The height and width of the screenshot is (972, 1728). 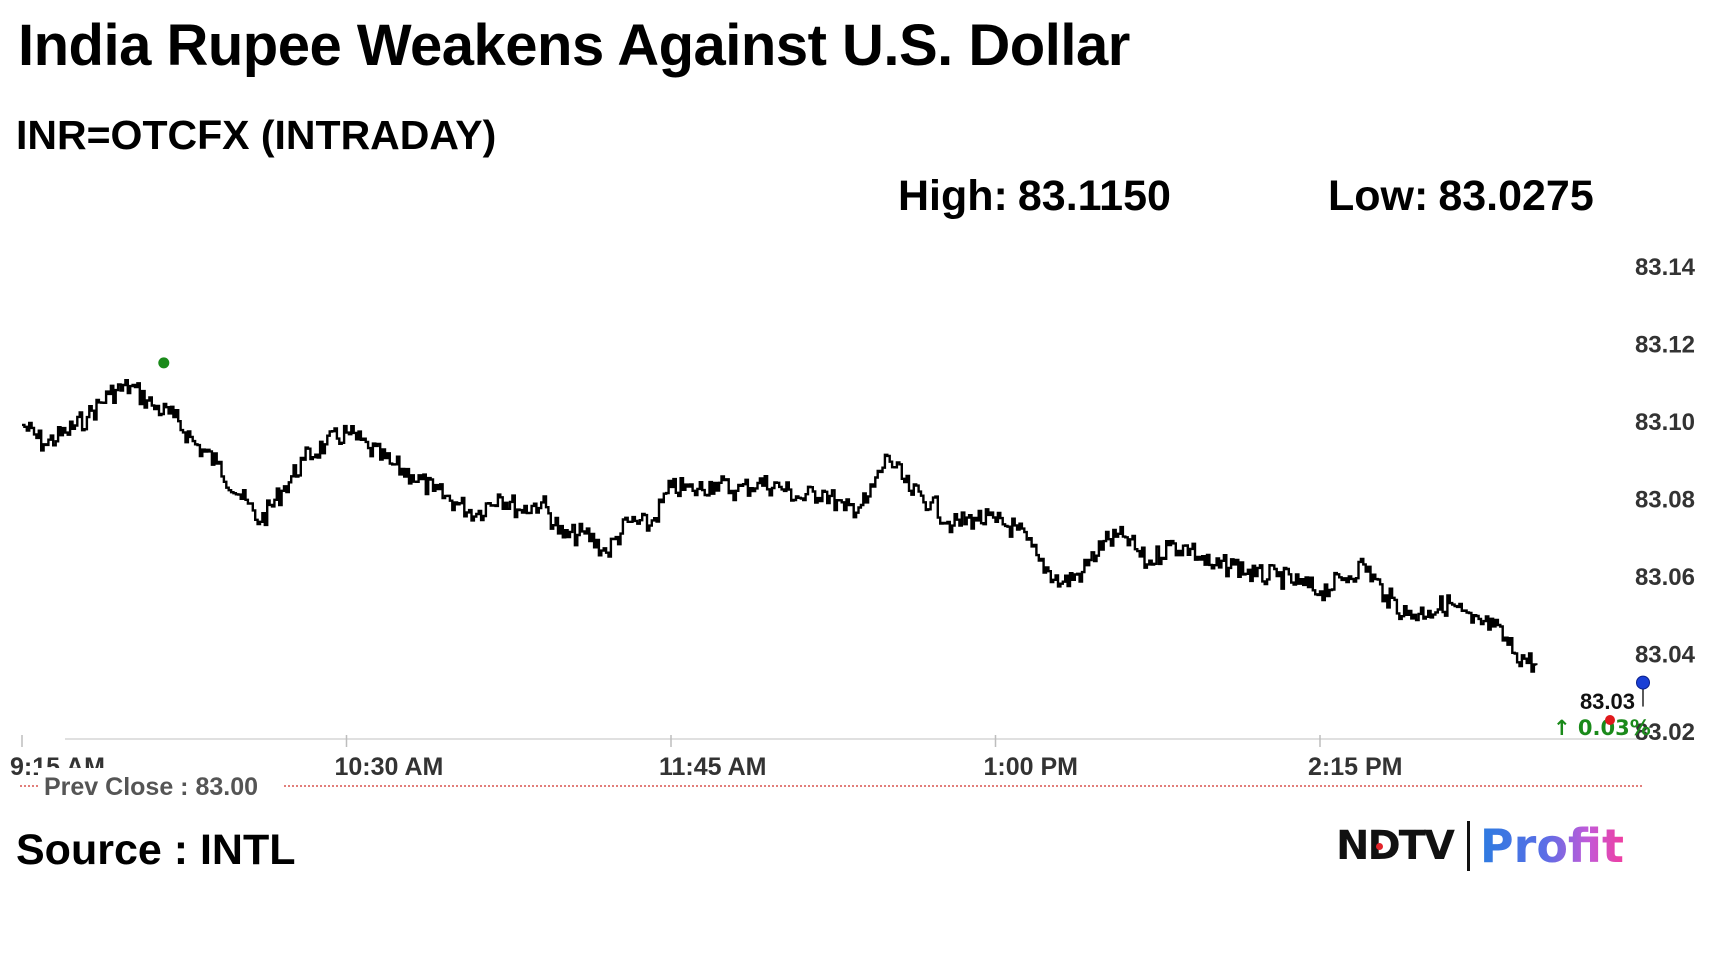 What do you see at coordinates (1516, 196) in the screenshot?
I see `low-value: 83.0275` at bounding box center [1516, 196].